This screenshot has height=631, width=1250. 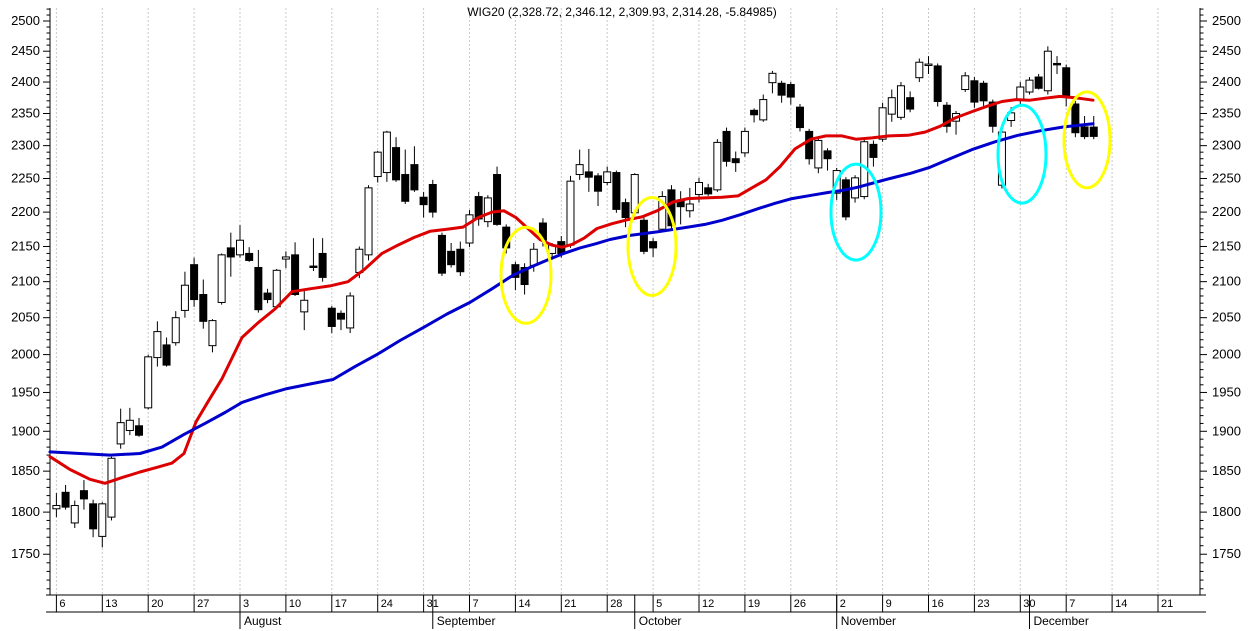 What do you see at coordinates (983, 604) in the screenshot?
I see `week-start-label: 23` at bounding box center [983, 604].